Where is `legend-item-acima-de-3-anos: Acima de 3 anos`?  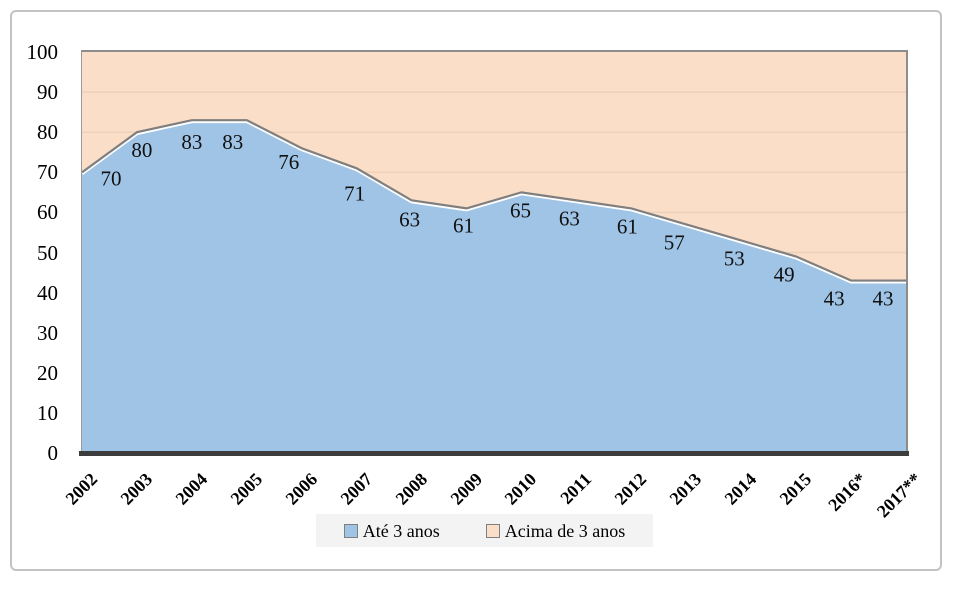
legend-item-acima-de-3-anos: Acima de 3 anos is located at coordinates (555, 530).